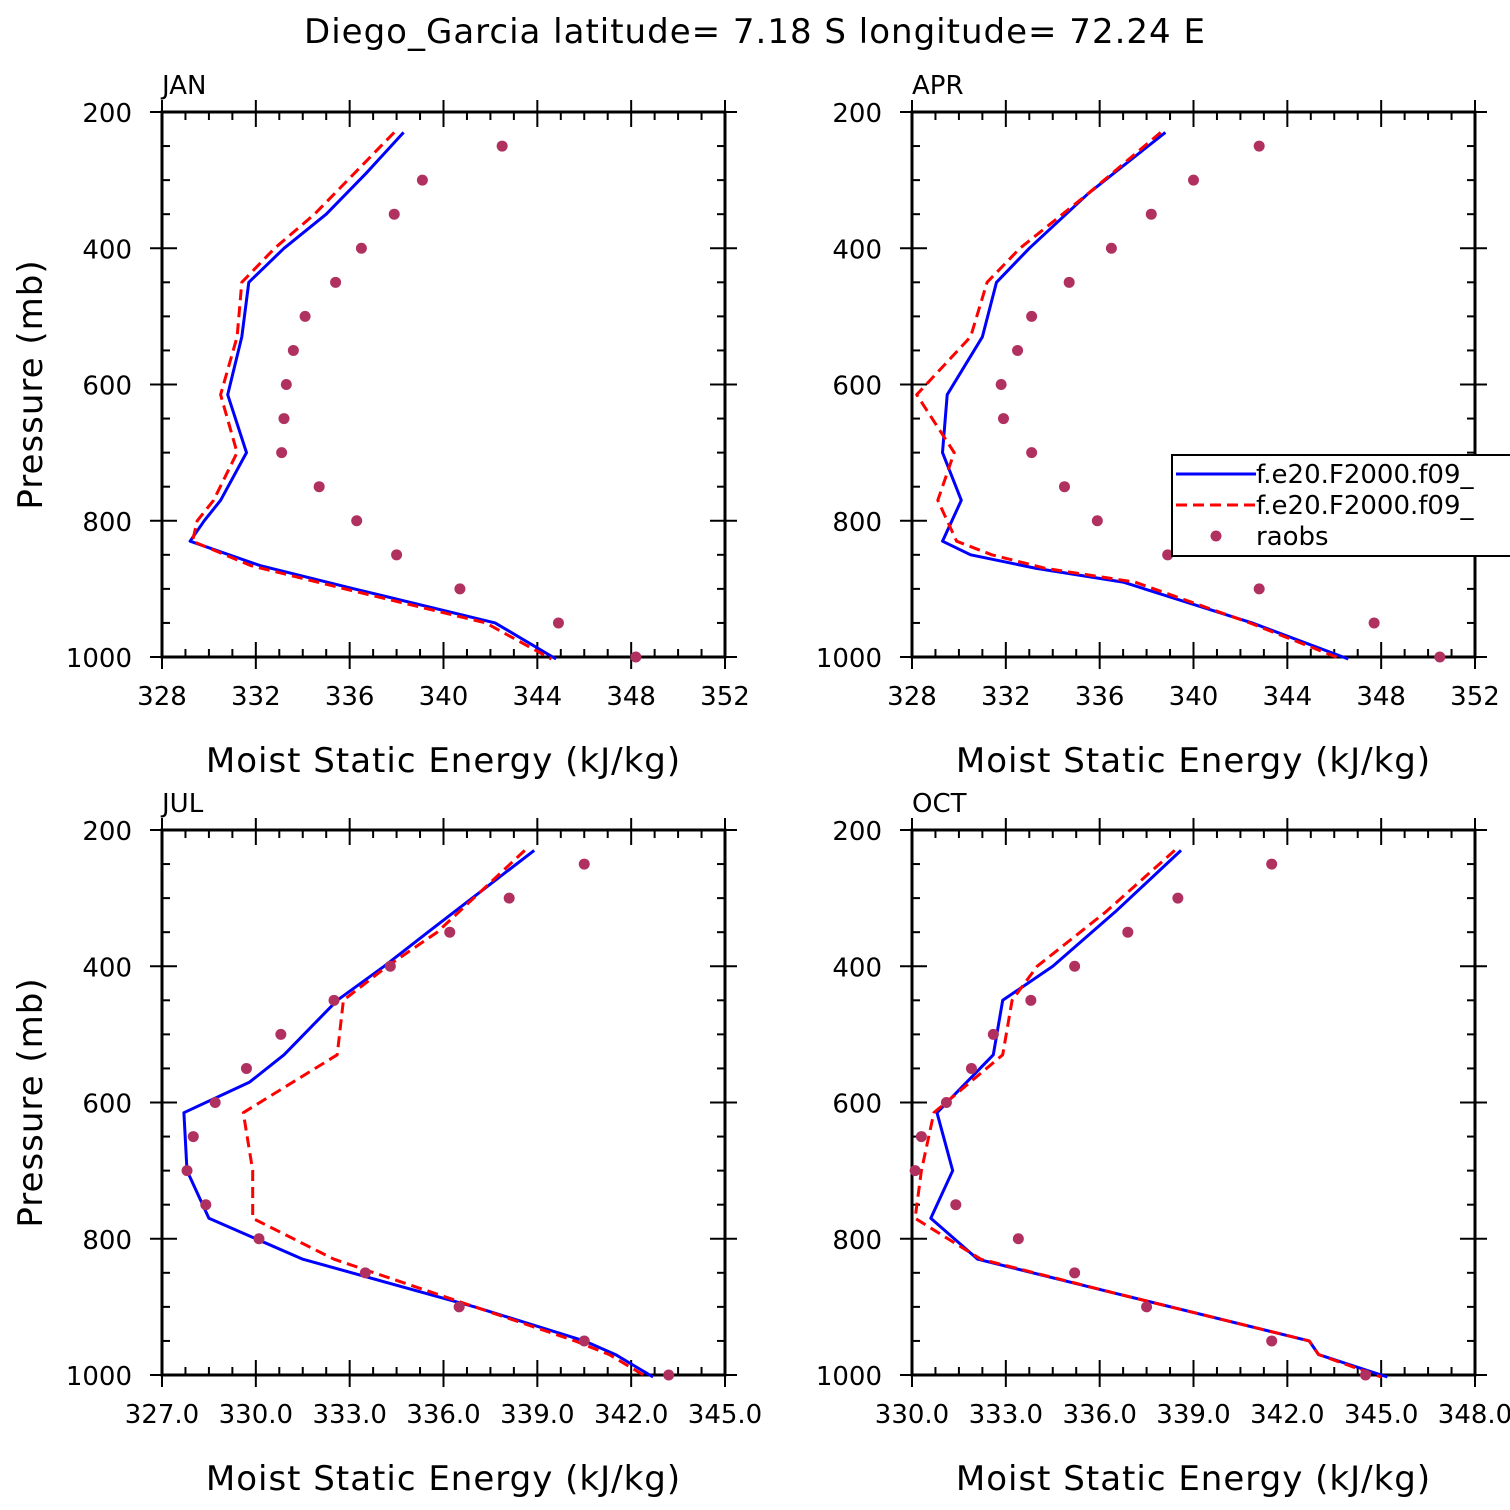 The width and height of the screenshot is (1510, 1510). What do you see at coordinates (857, 1105) in the screenshot?
I see `y-tick-label: 600` at bounding box center [857, 1105].